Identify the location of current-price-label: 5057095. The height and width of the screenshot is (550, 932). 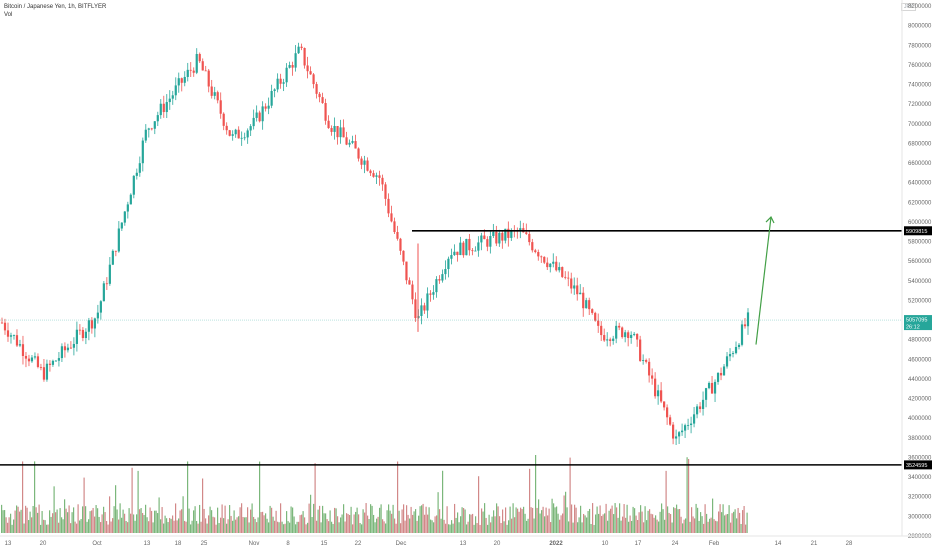
(916, 321).